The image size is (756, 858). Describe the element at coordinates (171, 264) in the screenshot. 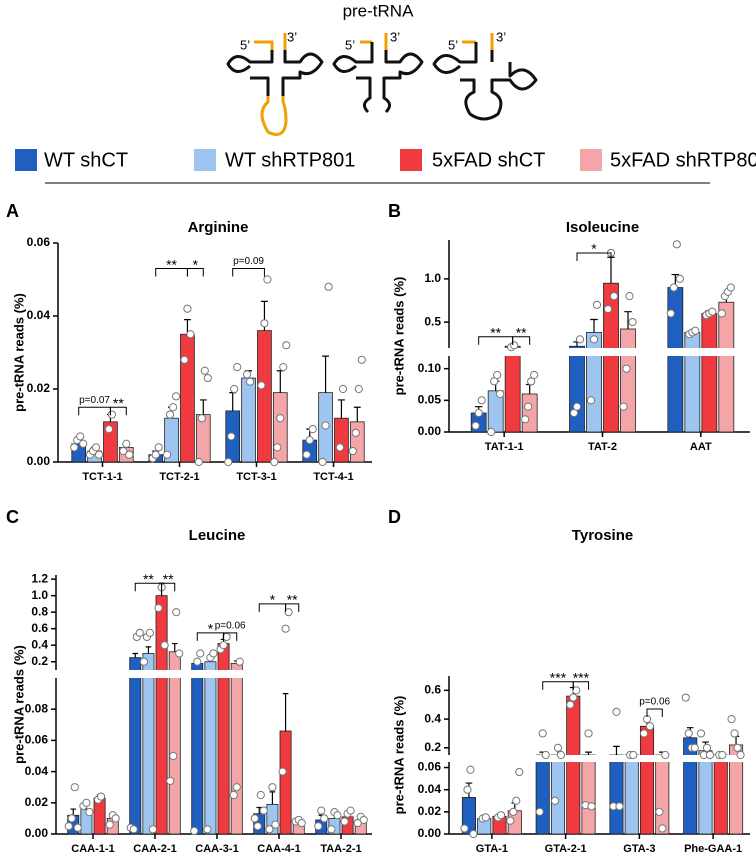

I see `significance-label: **` at that location.